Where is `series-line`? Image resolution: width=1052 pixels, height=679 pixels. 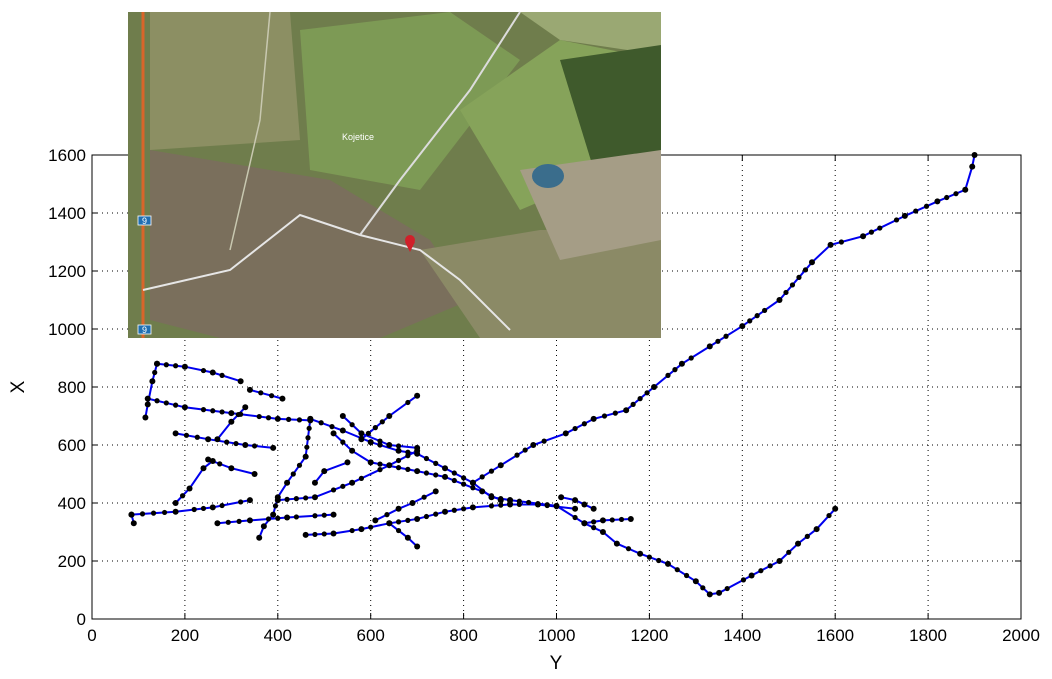 series-line is located at coordinates (198, 372).